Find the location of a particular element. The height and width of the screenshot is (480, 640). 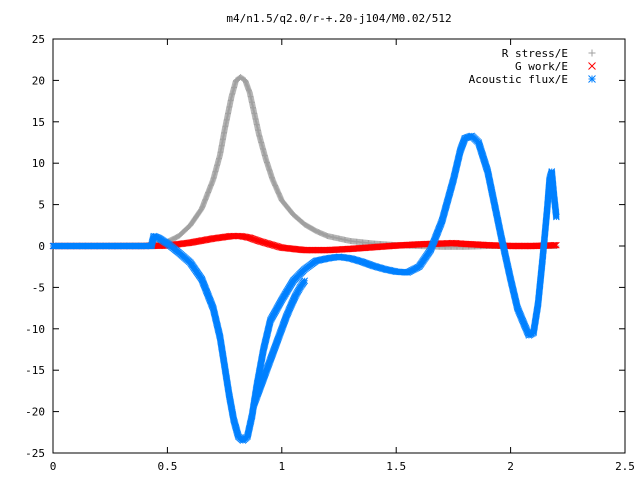

y-tick-label: -15 is located at coordinates (35, 370).